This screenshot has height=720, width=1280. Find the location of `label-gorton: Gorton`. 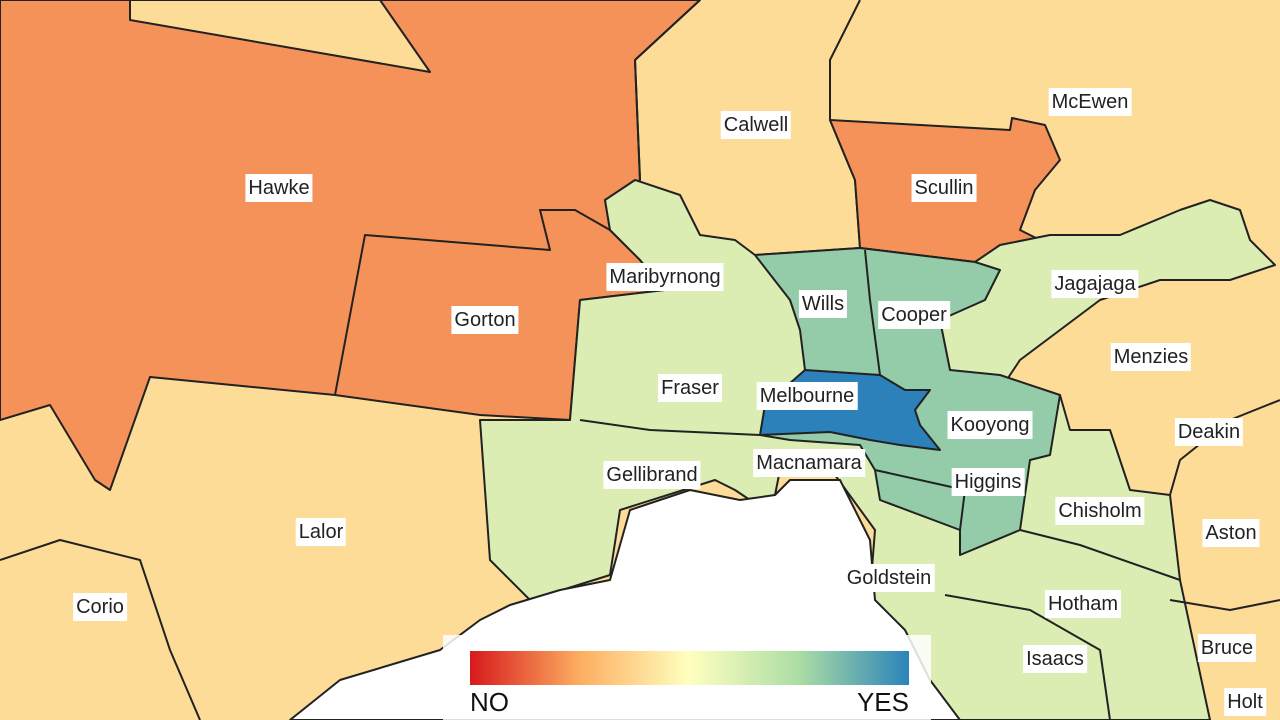

label-gorton: Gorton is located at coordinates (485, 320).